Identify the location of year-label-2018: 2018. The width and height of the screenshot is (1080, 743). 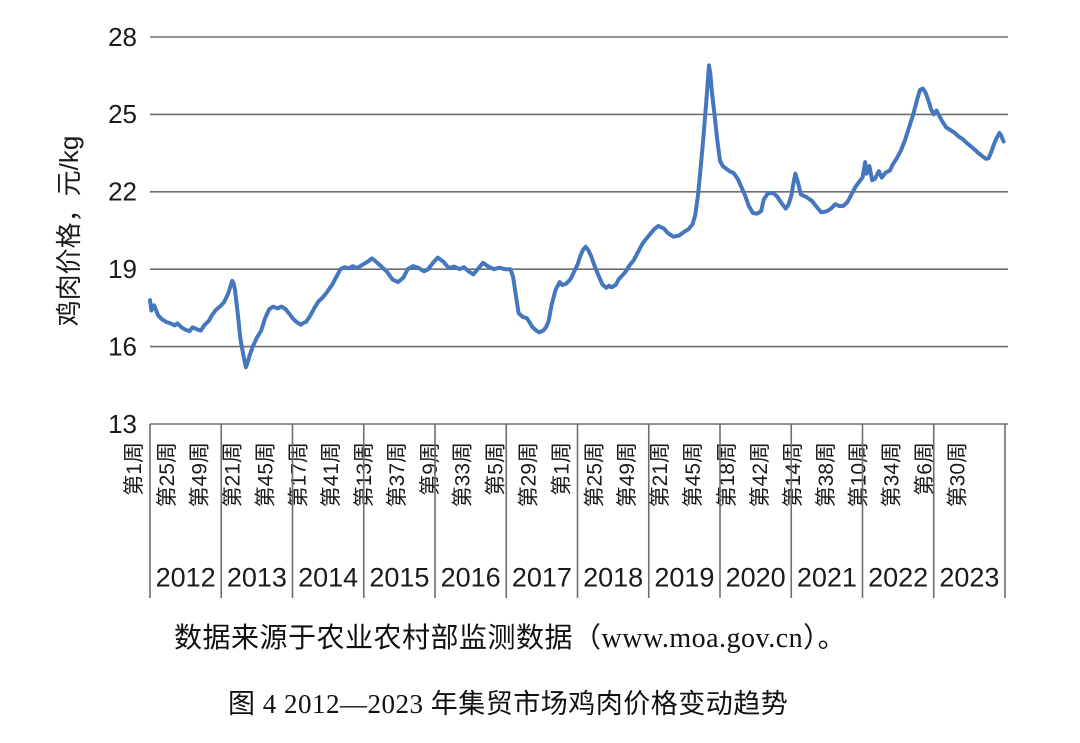
(613, 577).